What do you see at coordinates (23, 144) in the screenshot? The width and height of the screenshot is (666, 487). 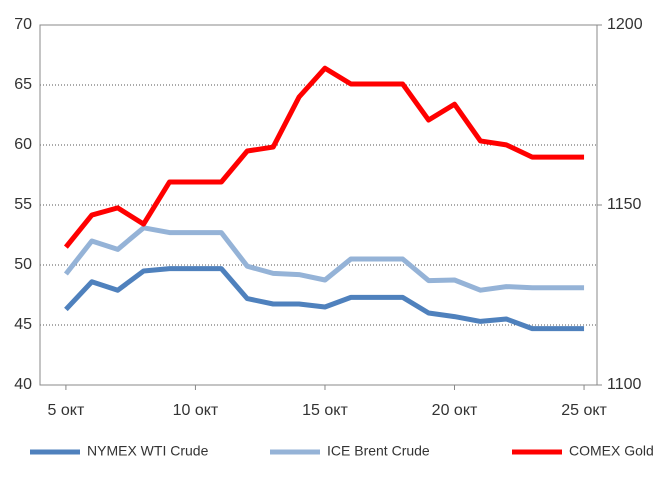 I see `y-tick-label: 60` at bounding box center [23, 144].